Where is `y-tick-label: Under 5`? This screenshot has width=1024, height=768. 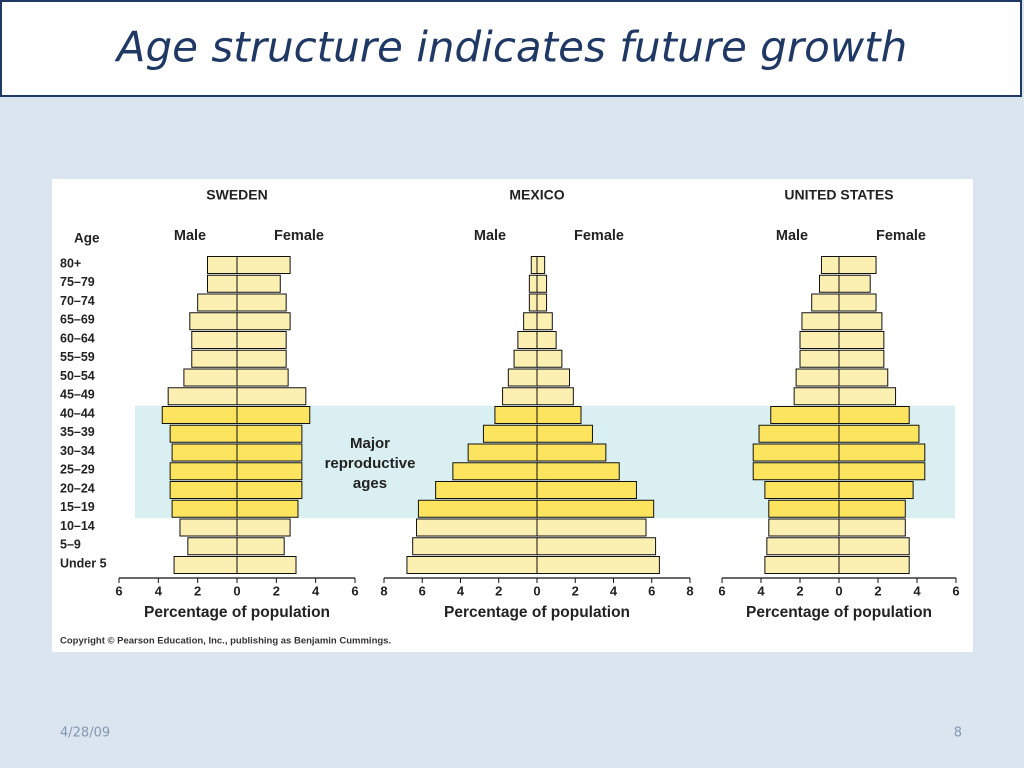
y-tick-label: Under 5 is located at coordinates (83, 563).